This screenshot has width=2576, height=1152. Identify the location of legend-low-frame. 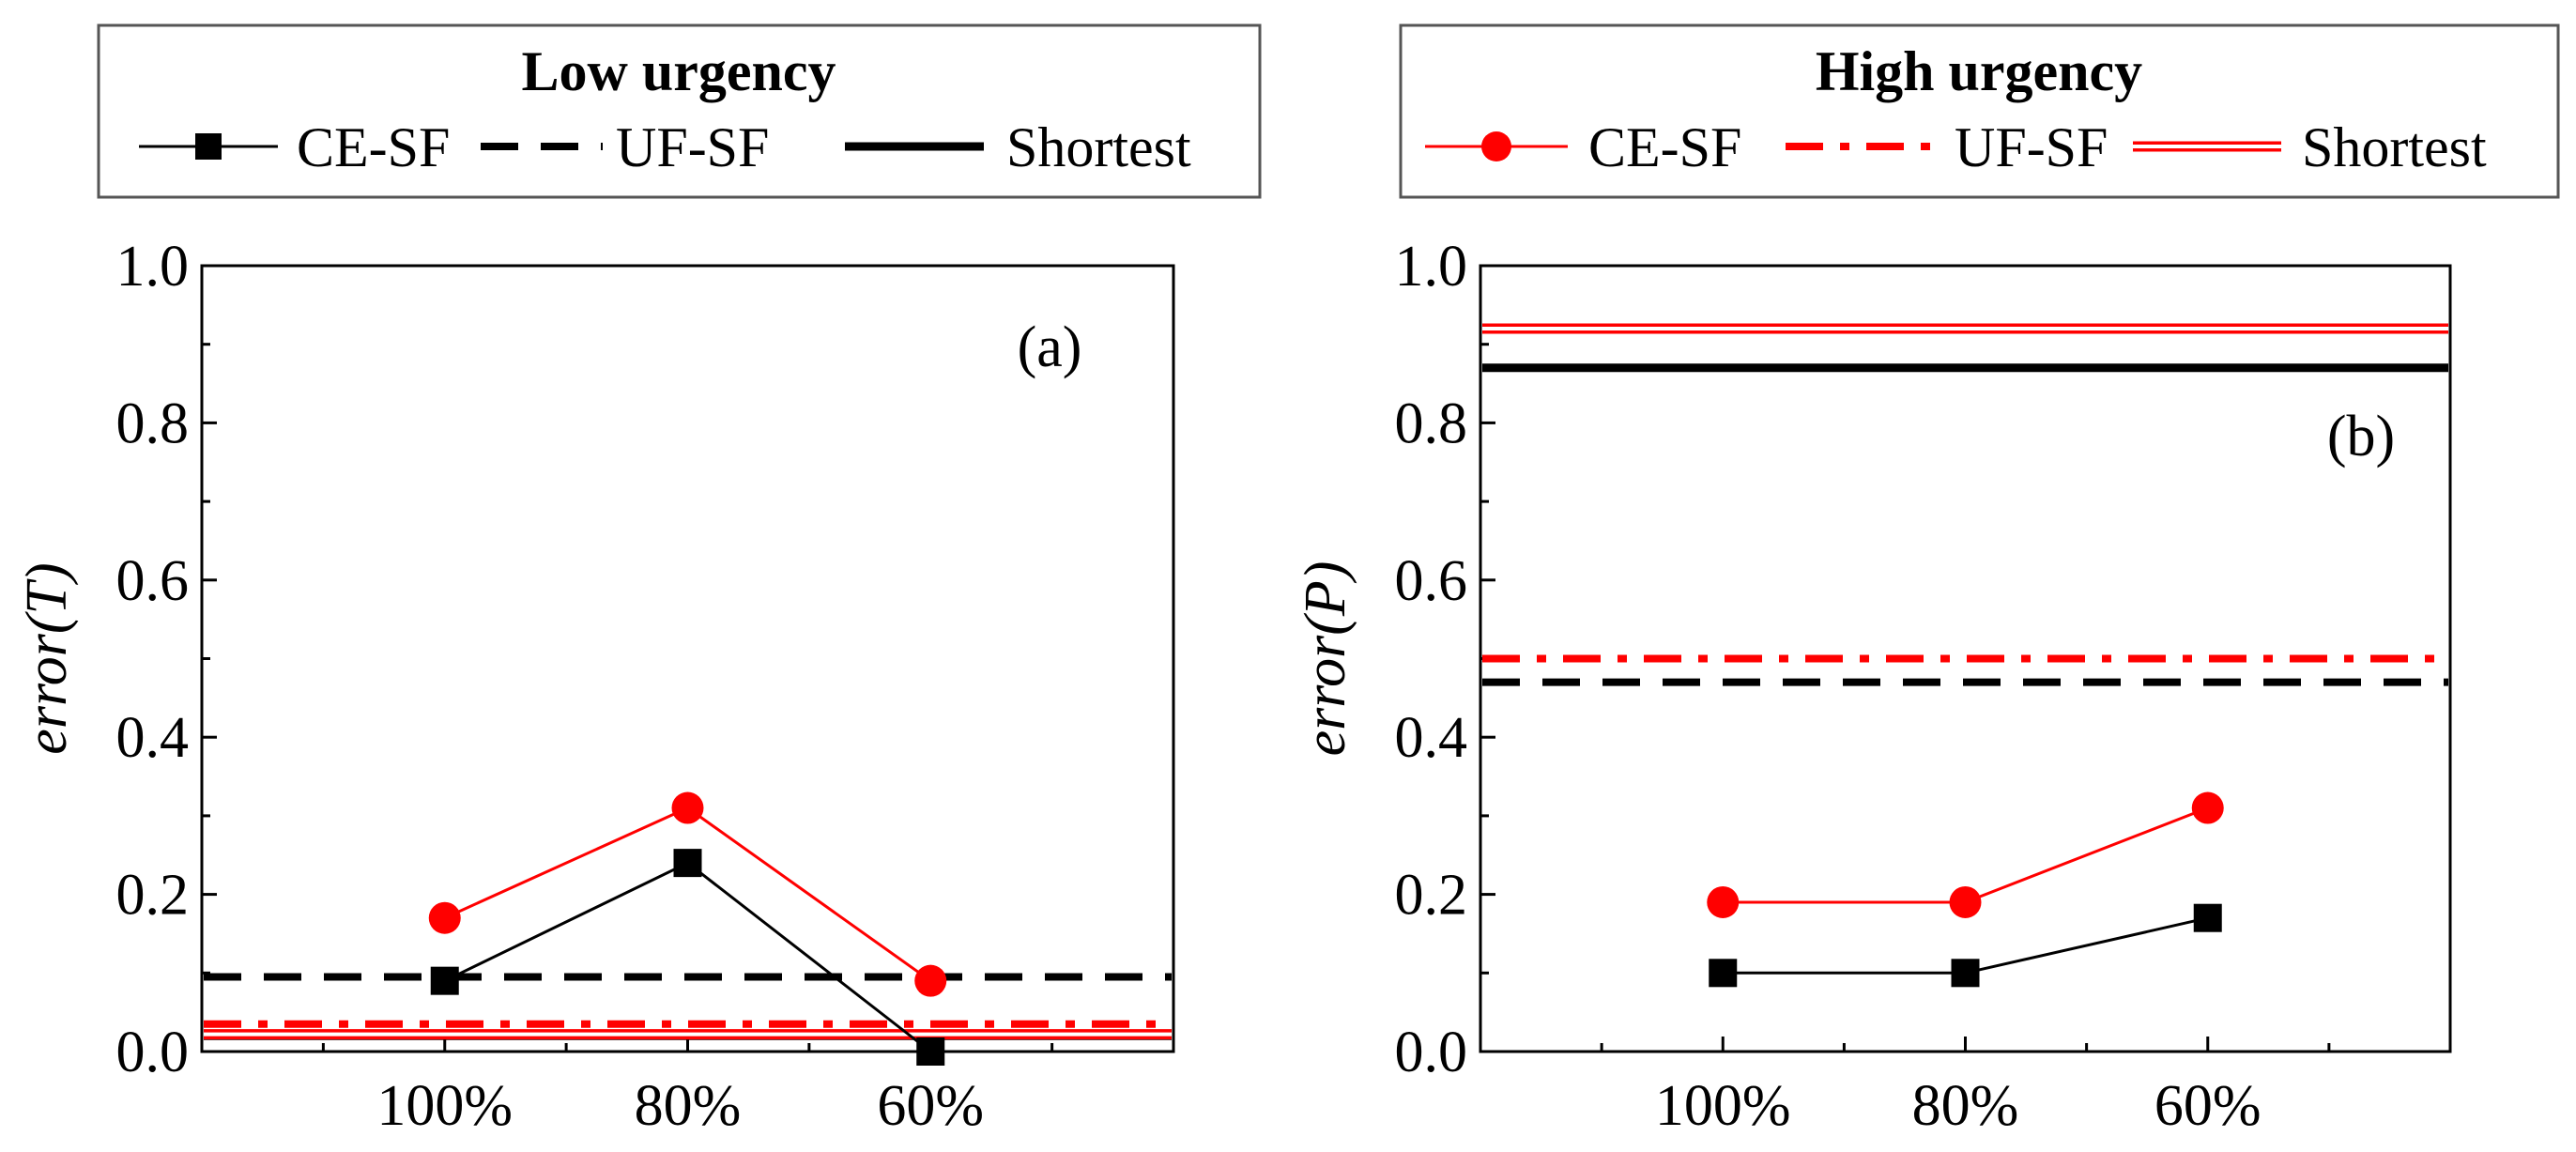
(679, 111).